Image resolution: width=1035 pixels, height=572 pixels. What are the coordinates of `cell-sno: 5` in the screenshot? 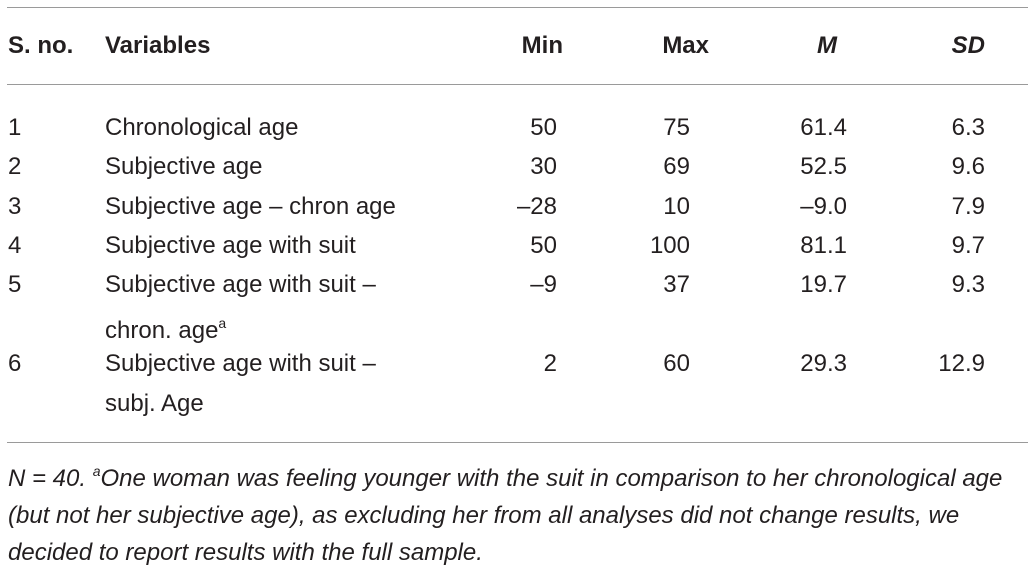 It's located at (15, 284).